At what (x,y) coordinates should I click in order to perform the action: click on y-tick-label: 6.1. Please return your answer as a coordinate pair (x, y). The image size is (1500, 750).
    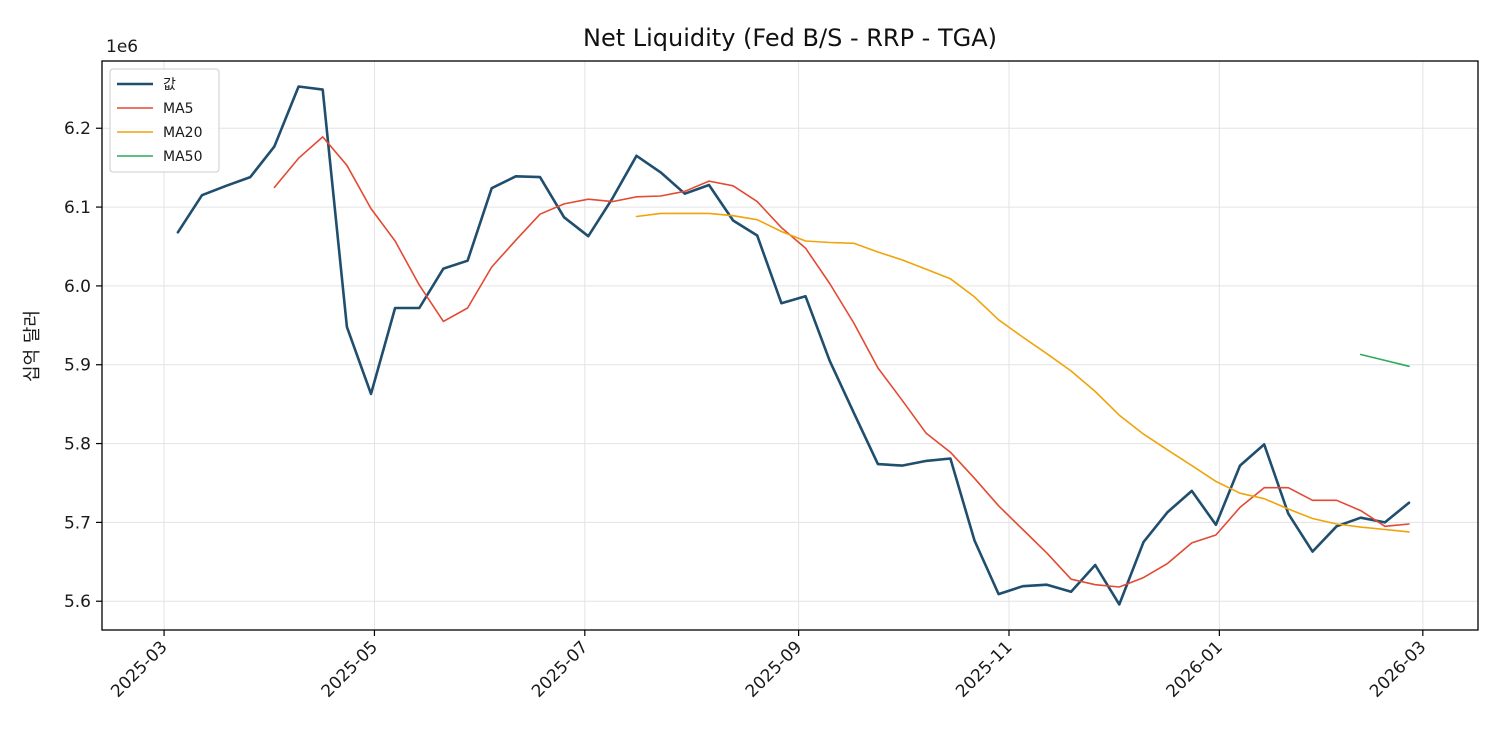
    Looking at the image, I should click on (77, 208).